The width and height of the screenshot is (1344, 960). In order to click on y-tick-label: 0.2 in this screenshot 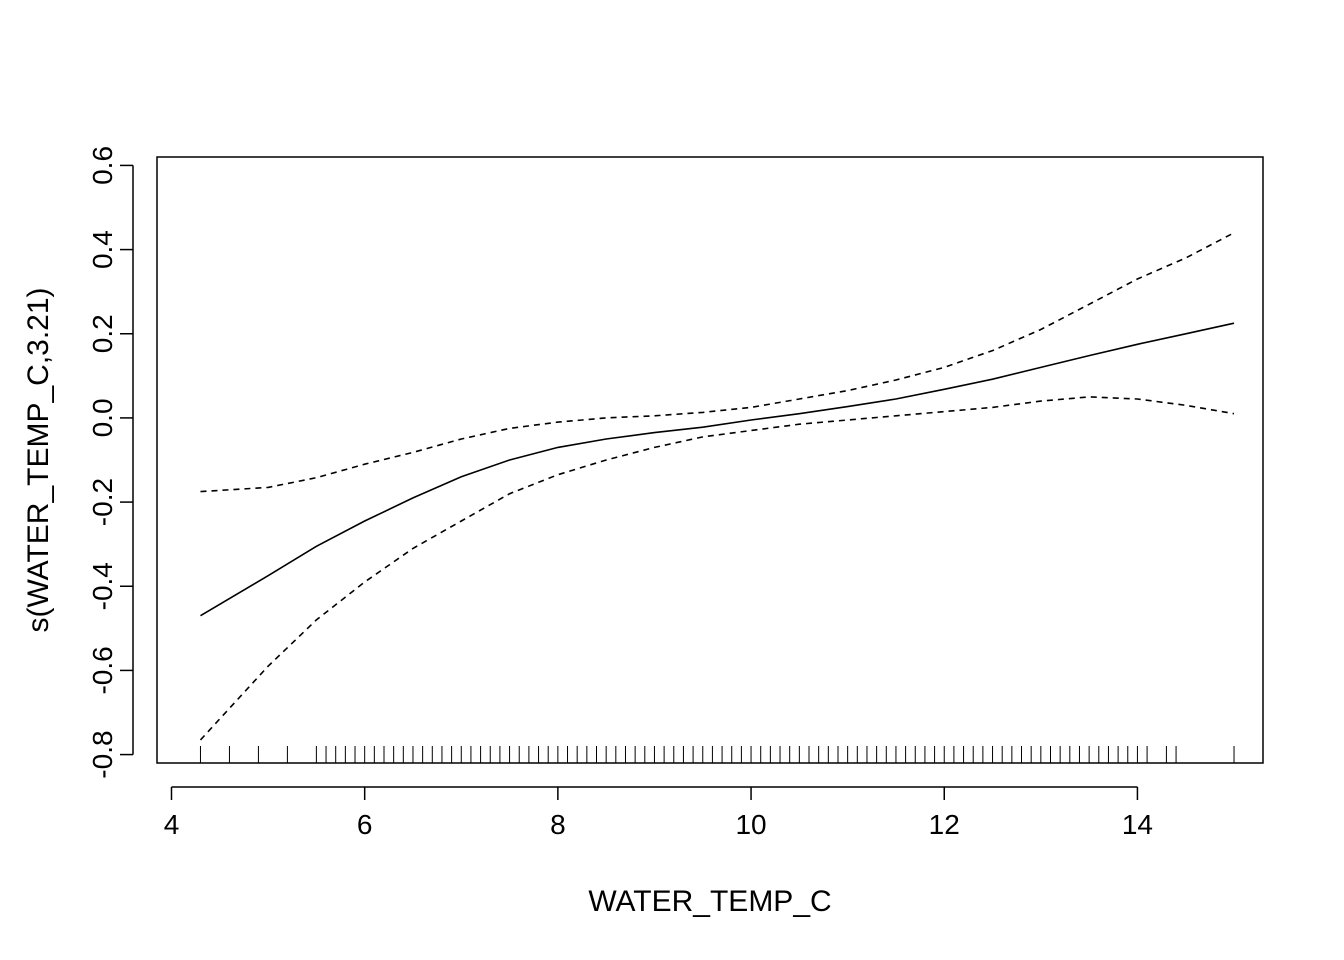, I will do `click(102, 333)`.